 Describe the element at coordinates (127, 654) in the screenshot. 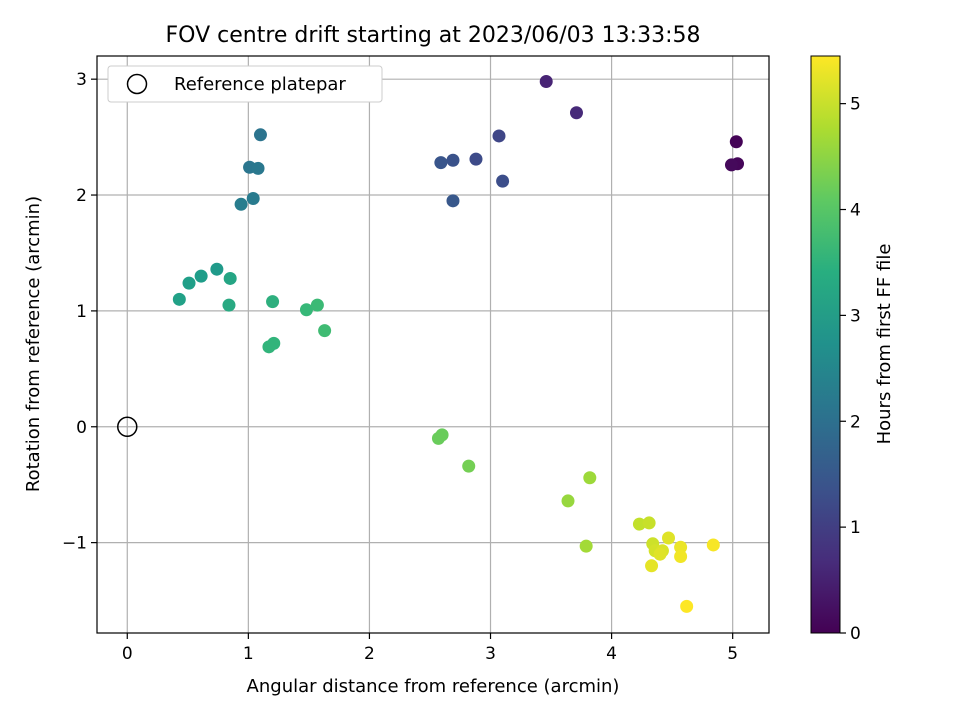

I see `x-tick-label: 0` at that location.